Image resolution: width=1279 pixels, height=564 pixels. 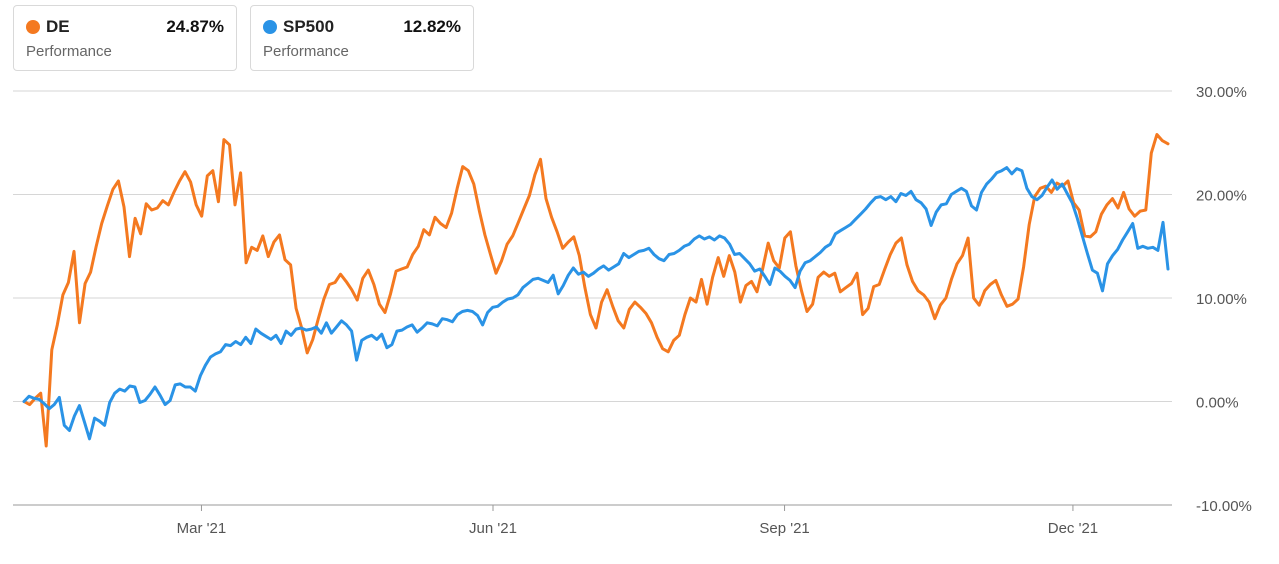 I want to click on x-tick-label: Jun '21, so click(x=493, y=528).